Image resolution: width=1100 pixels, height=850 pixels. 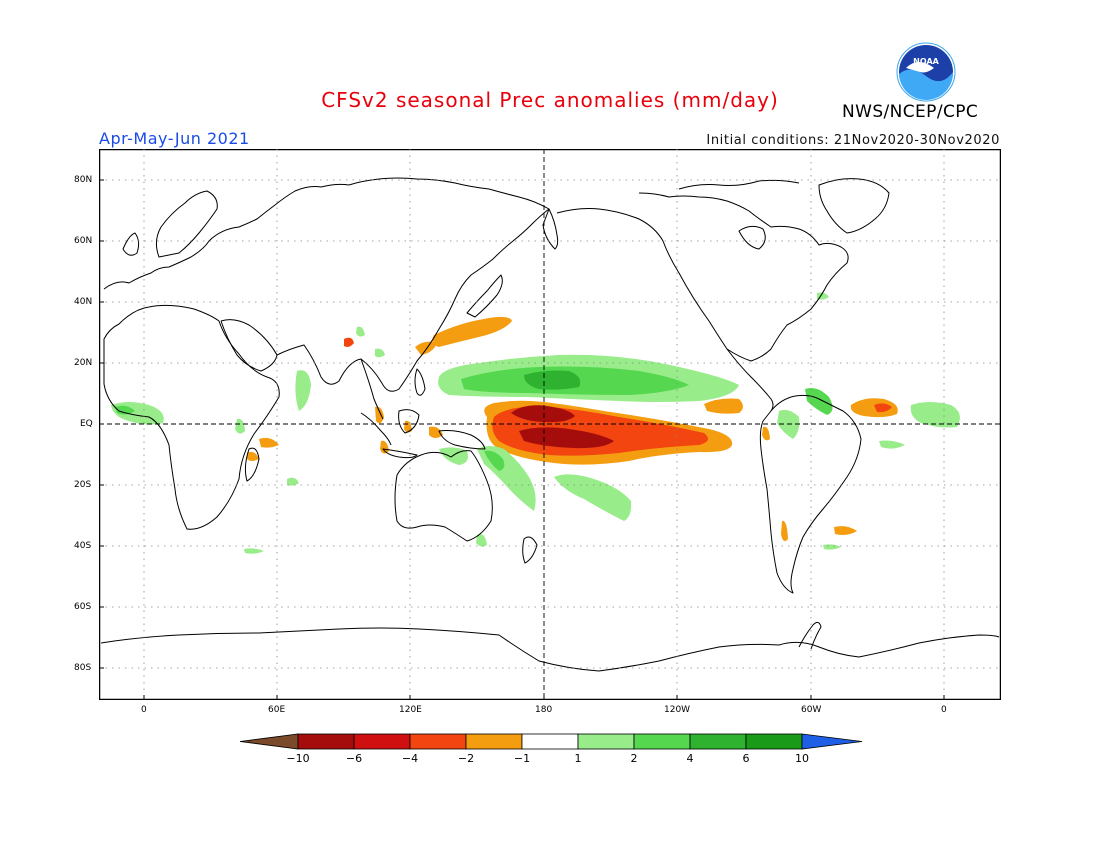 What do you see at coordinates (547, 758) in the screenshot?
I see `colorbar-labels: −10 −6 −4 −2 −1 1 2 4 6 10` at bounding box center [547, 758].